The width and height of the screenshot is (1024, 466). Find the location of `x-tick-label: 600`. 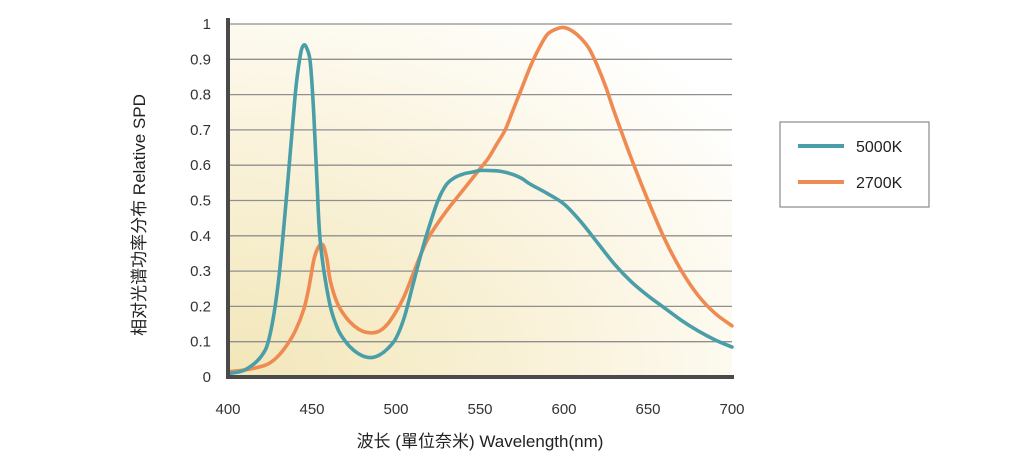

x-tick-label: 600 is located at coordinates (563, 409).